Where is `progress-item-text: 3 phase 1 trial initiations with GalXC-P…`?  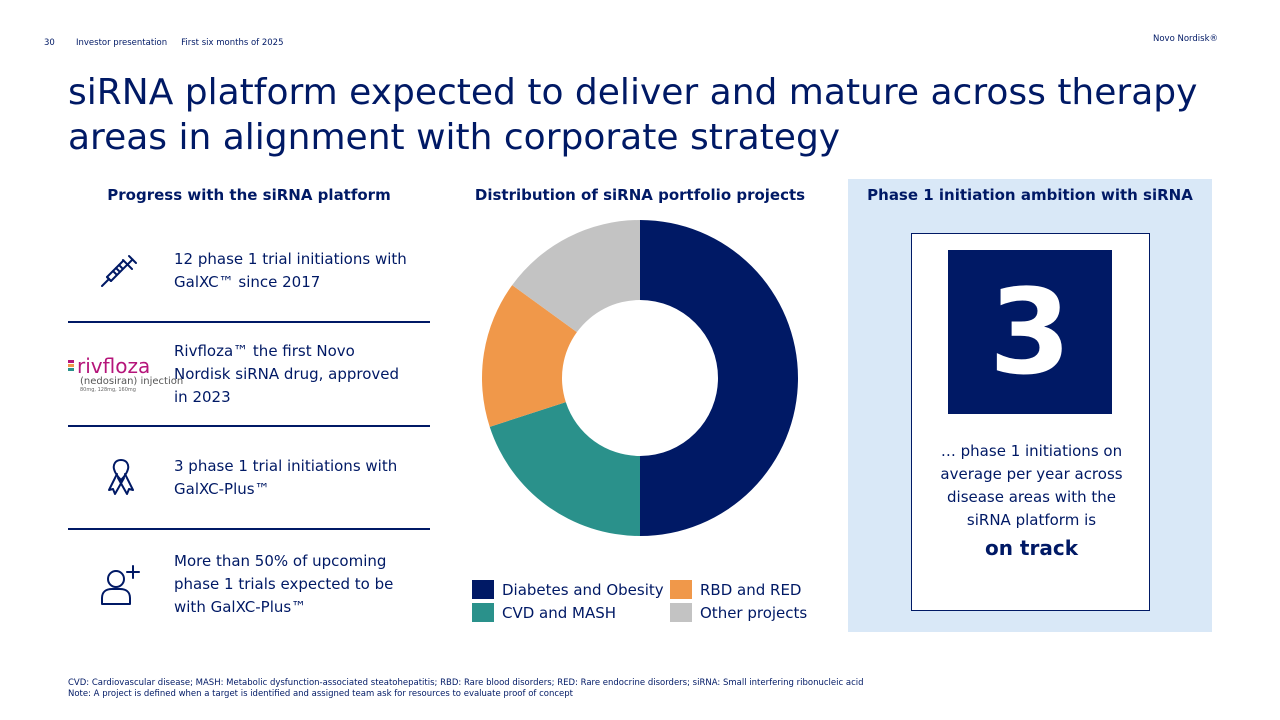 progress-item-text: 3 phase 1 trial initiations with GalXC-P… is located at coordinates (285, 478).